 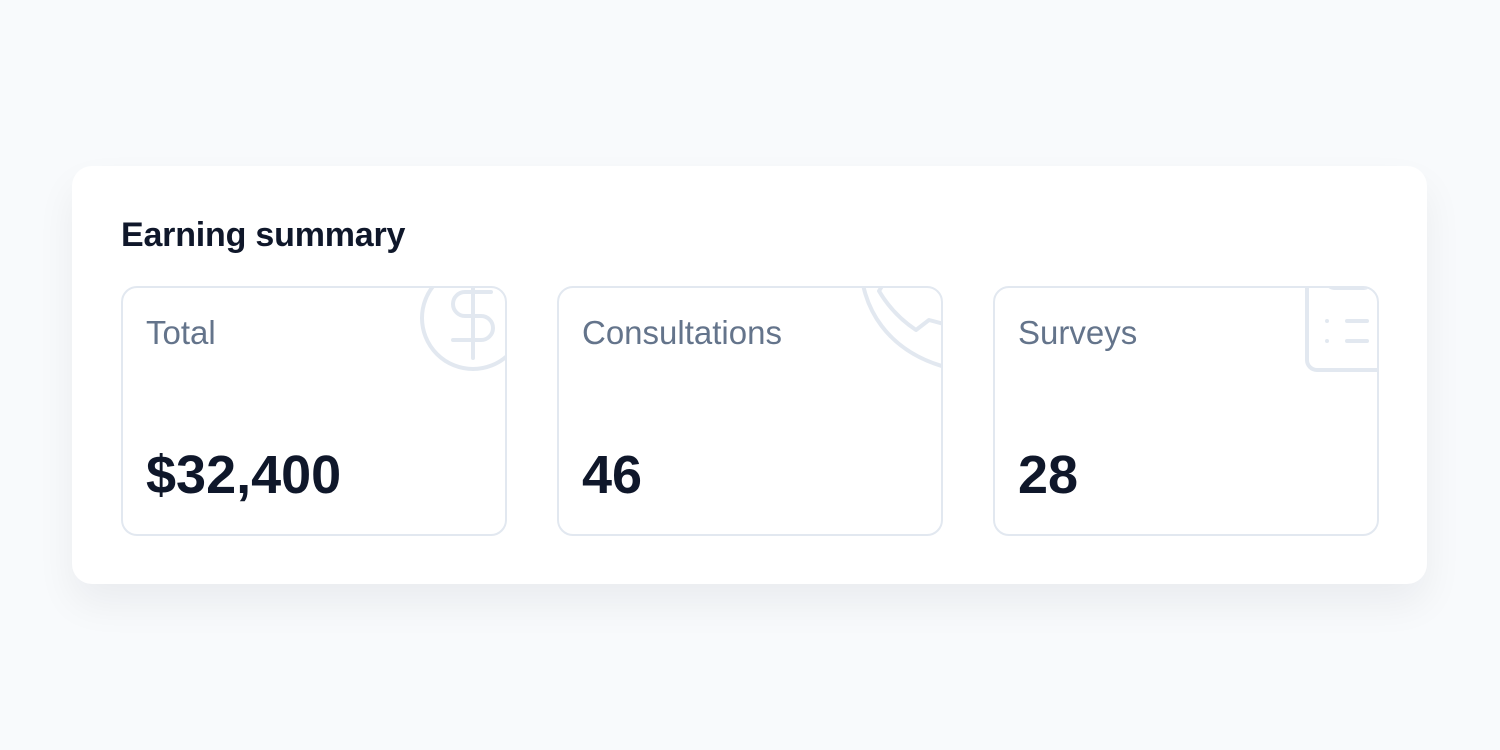 What do you see at coordinates (1048, 475) in the screenshot?
I see `stat-value: 28` at bounding box center [1048, 475].